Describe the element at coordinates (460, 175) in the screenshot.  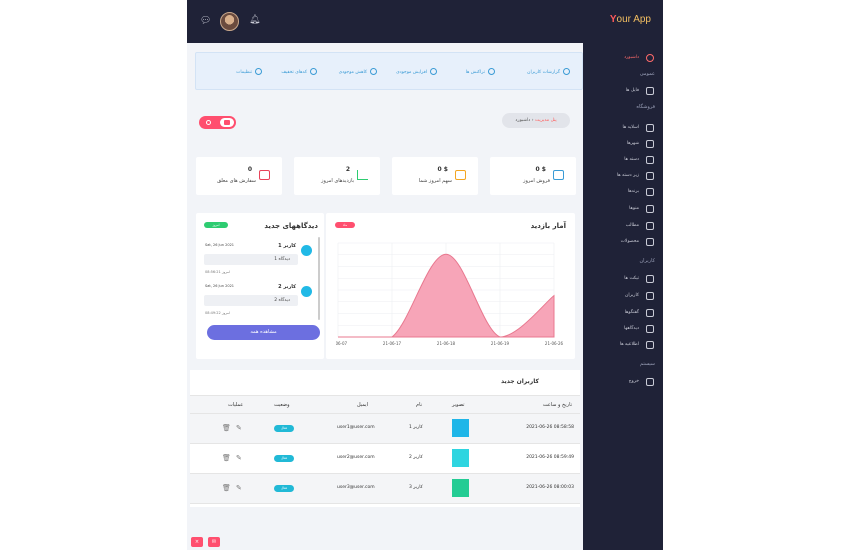
I see `wallet-icon` at that location.